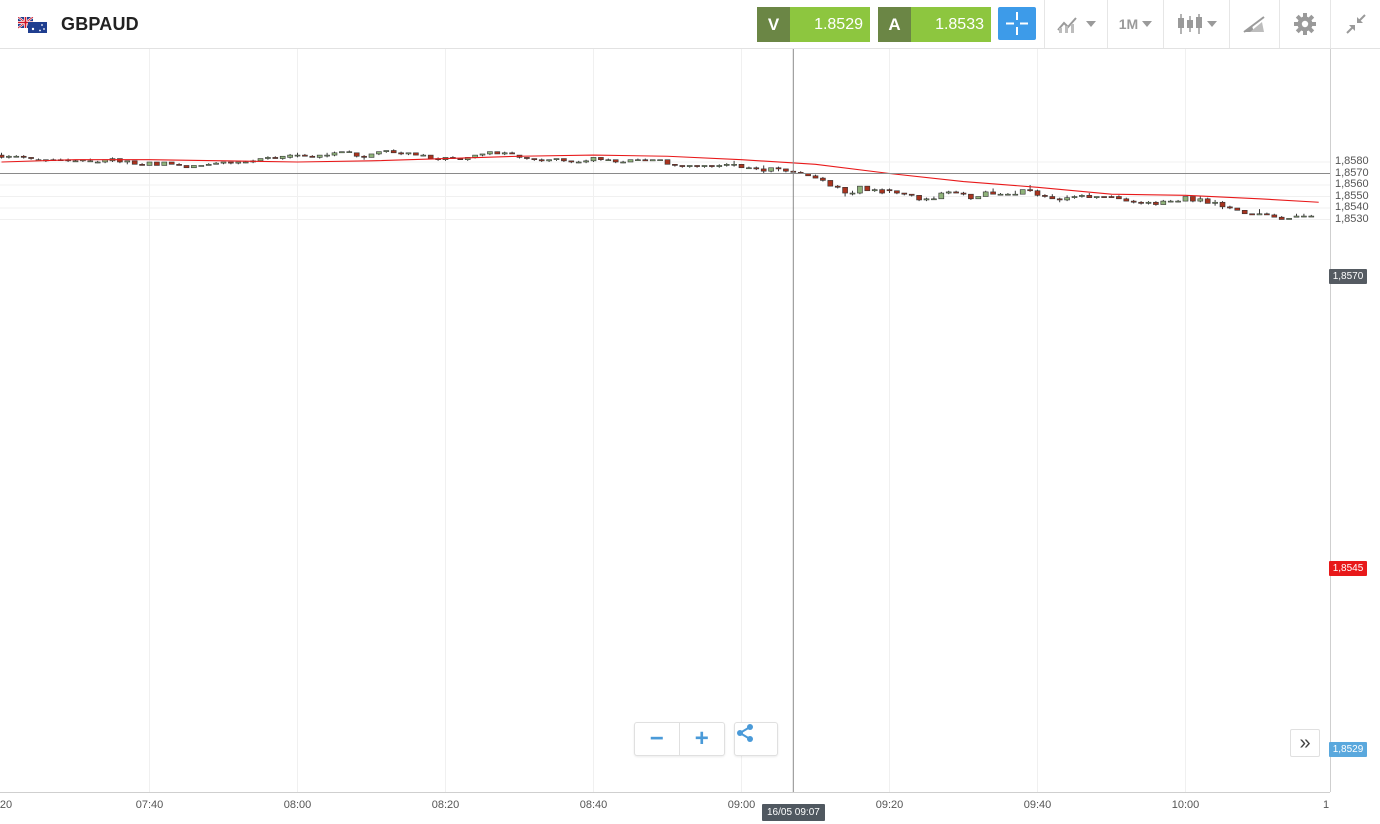 Image resolution: width=1380 pixels, height=824 pixels. What do you see at coordinates (1091, 24) in the screenshot?
I see `chevron-down-icon` at bounding box center [1091, 24].